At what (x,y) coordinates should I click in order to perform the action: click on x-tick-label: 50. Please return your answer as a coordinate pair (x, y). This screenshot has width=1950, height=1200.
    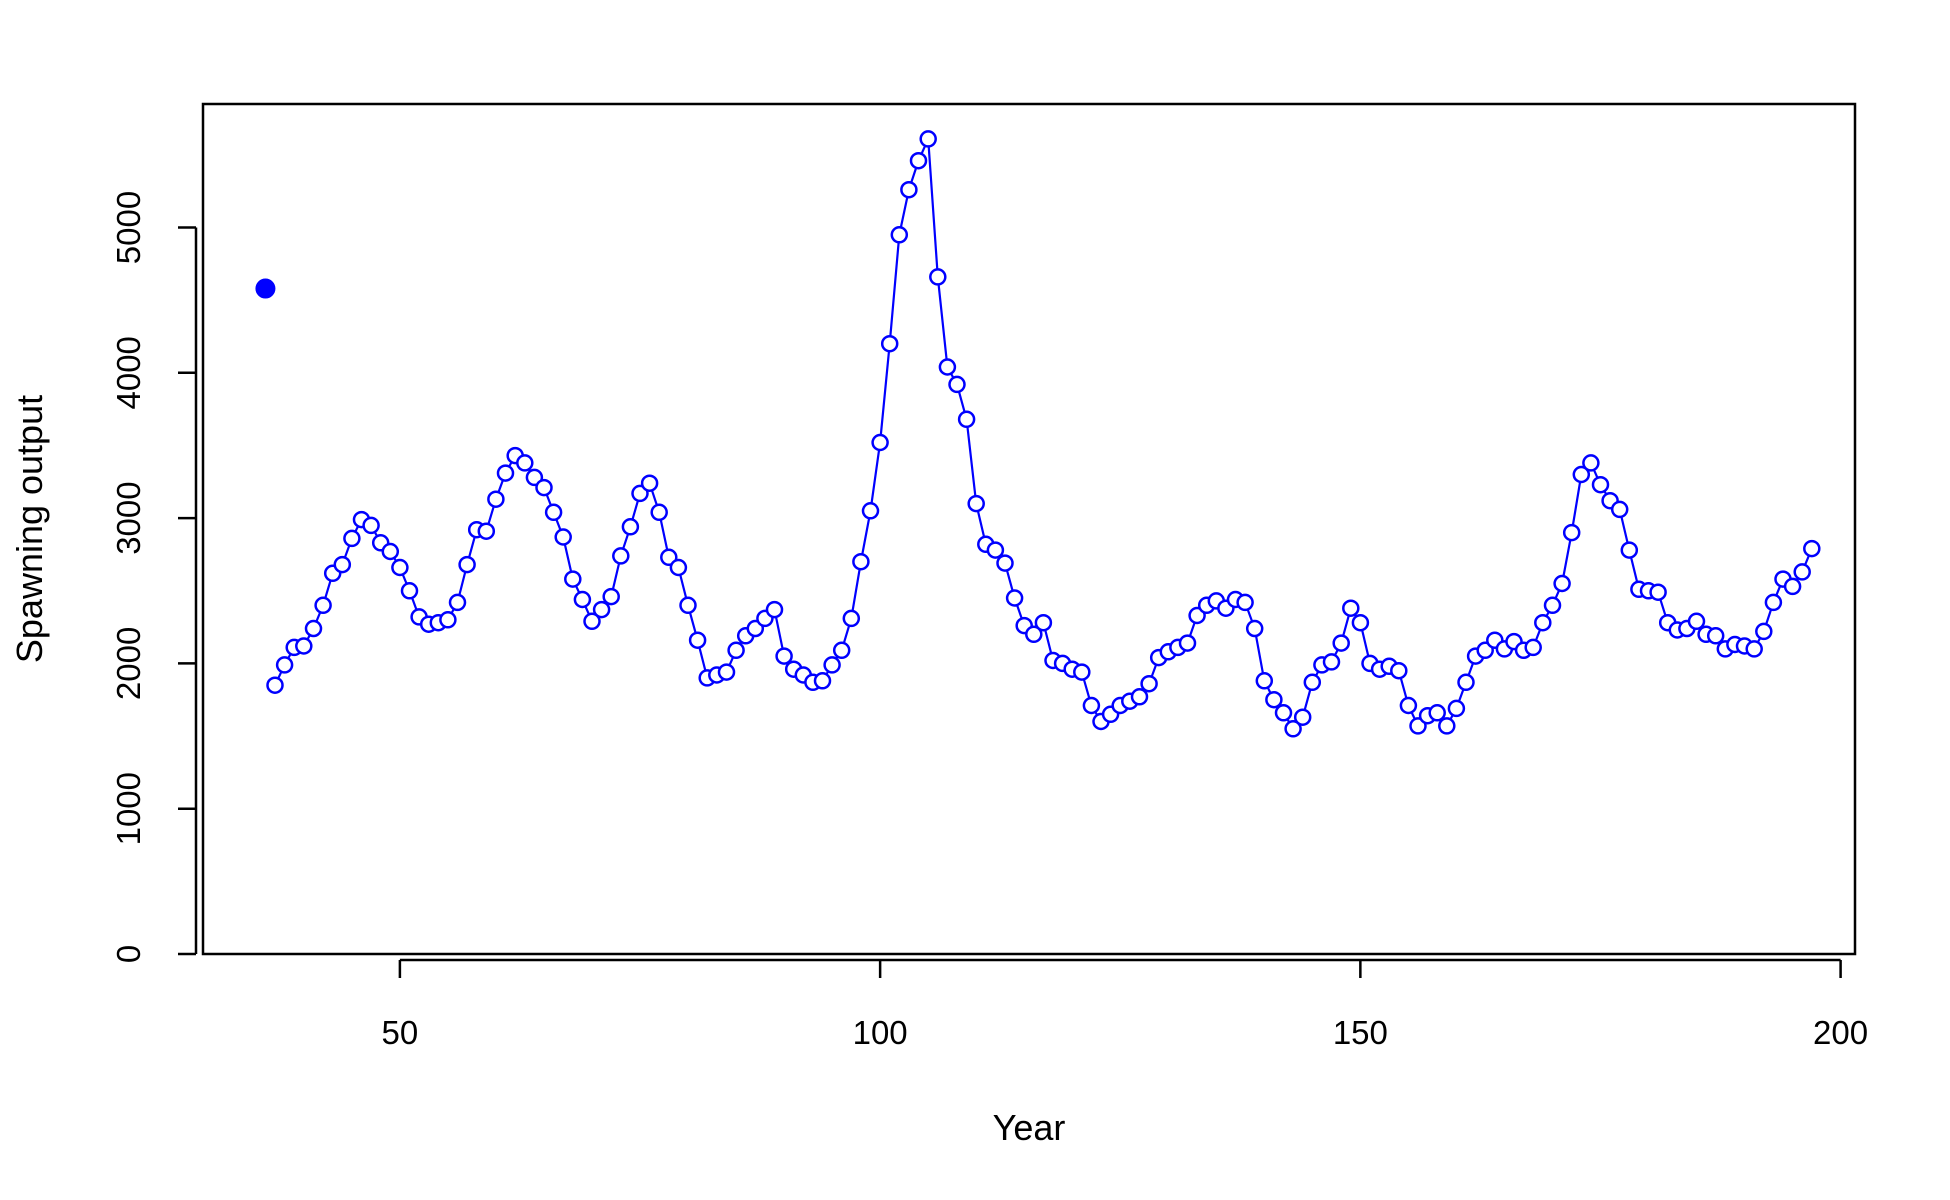
    Looking at the image, I should click on (400, 1032).